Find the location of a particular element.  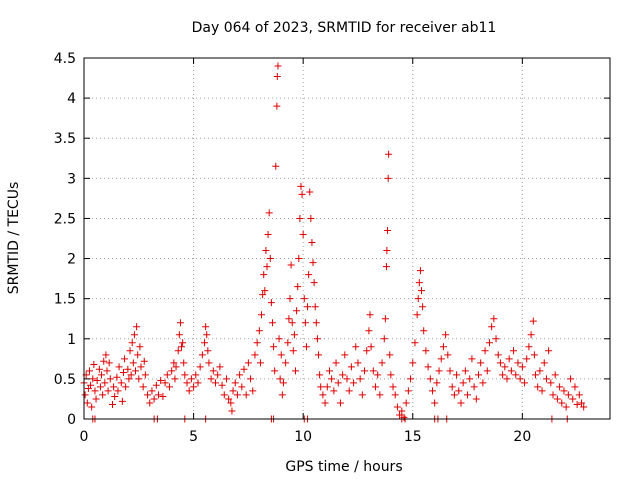

y-tick-label: 0 is located at coordinates (71, 420).